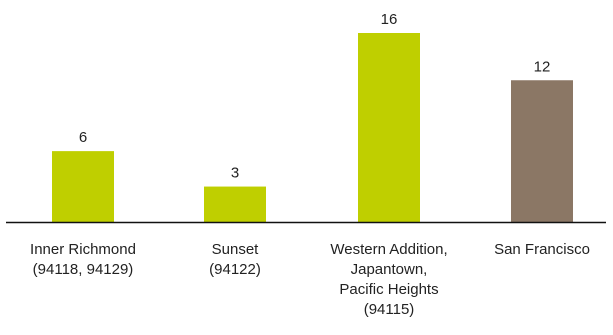 This screenshot has height=335, width=613. I want to click on category-label-1-line-1: Inner Richmond, so click(83, 249).